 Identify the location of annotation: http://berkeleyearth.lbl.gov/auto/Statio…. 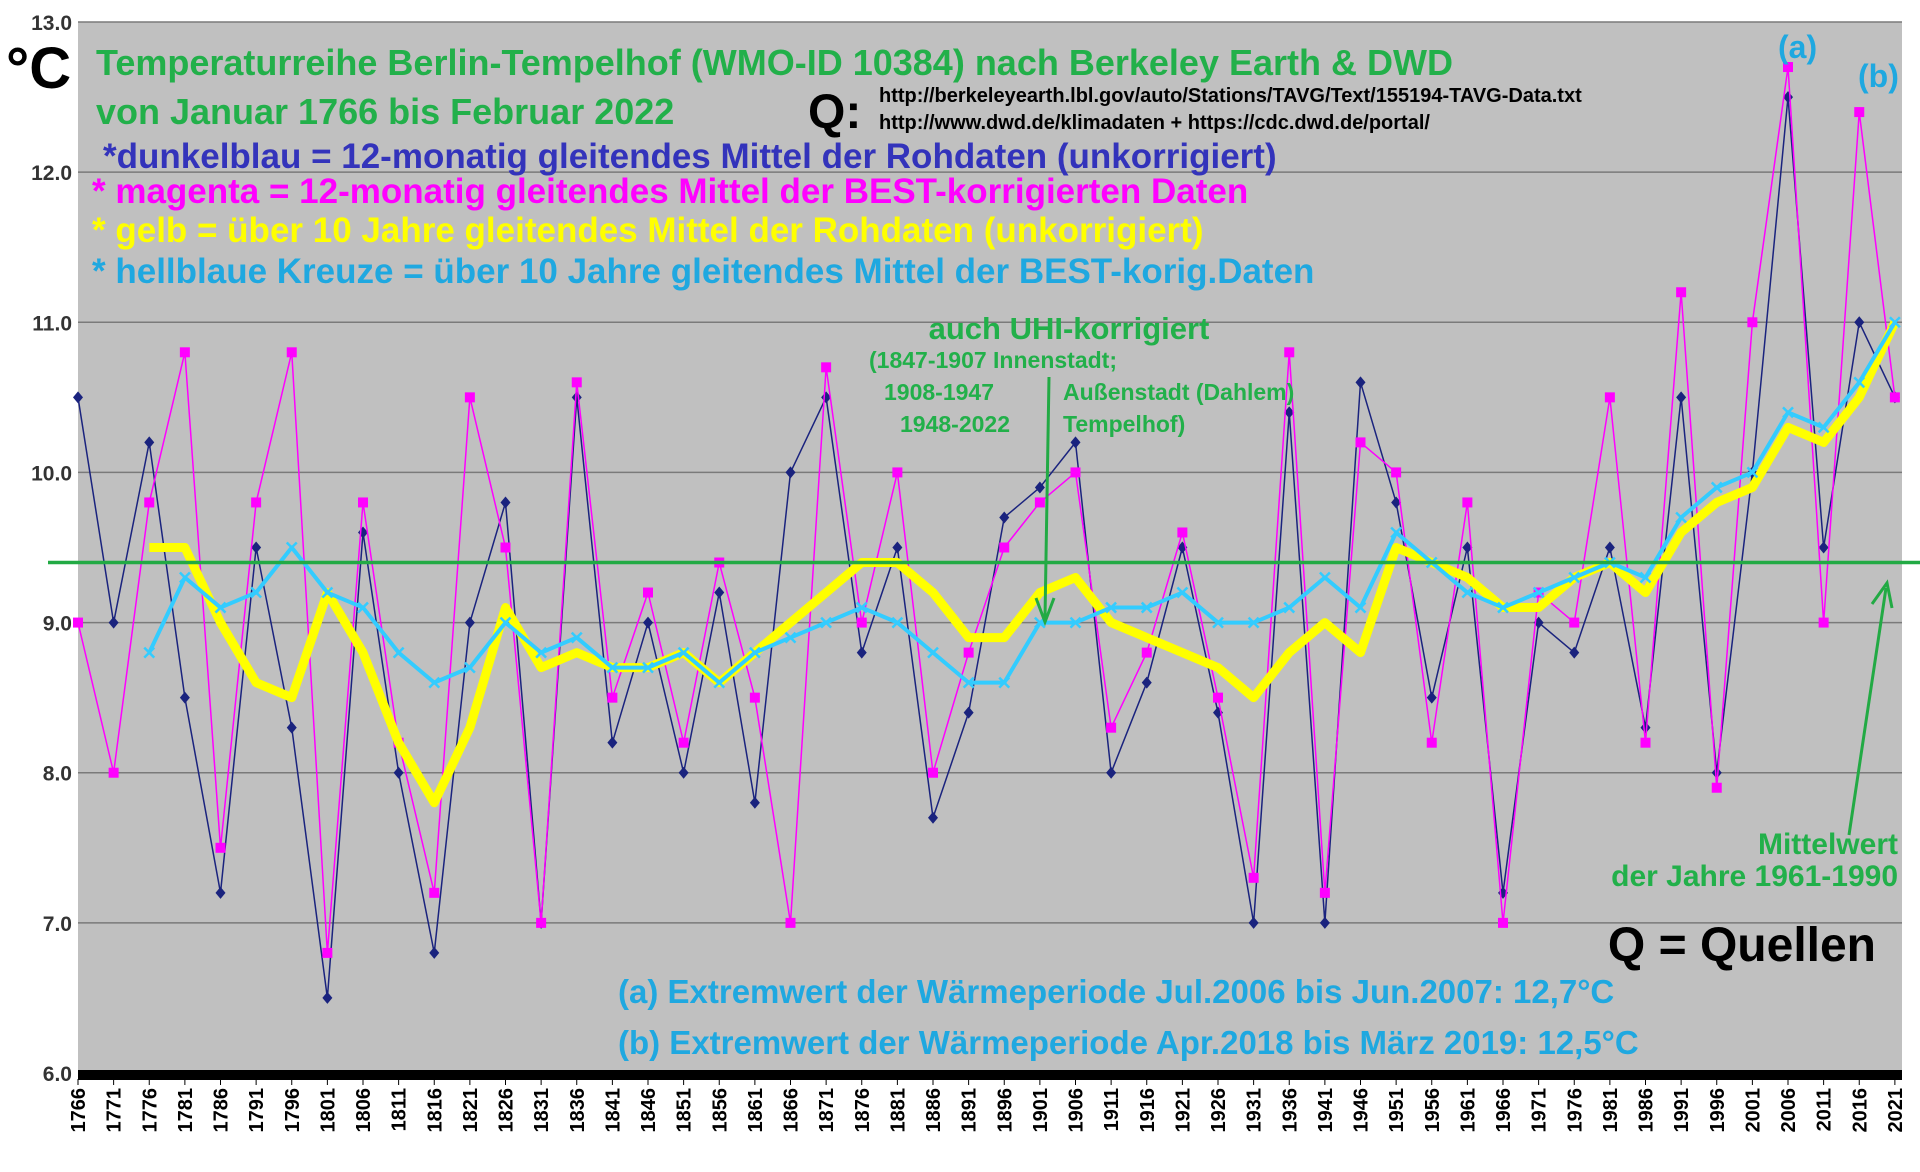
(1230, 96).